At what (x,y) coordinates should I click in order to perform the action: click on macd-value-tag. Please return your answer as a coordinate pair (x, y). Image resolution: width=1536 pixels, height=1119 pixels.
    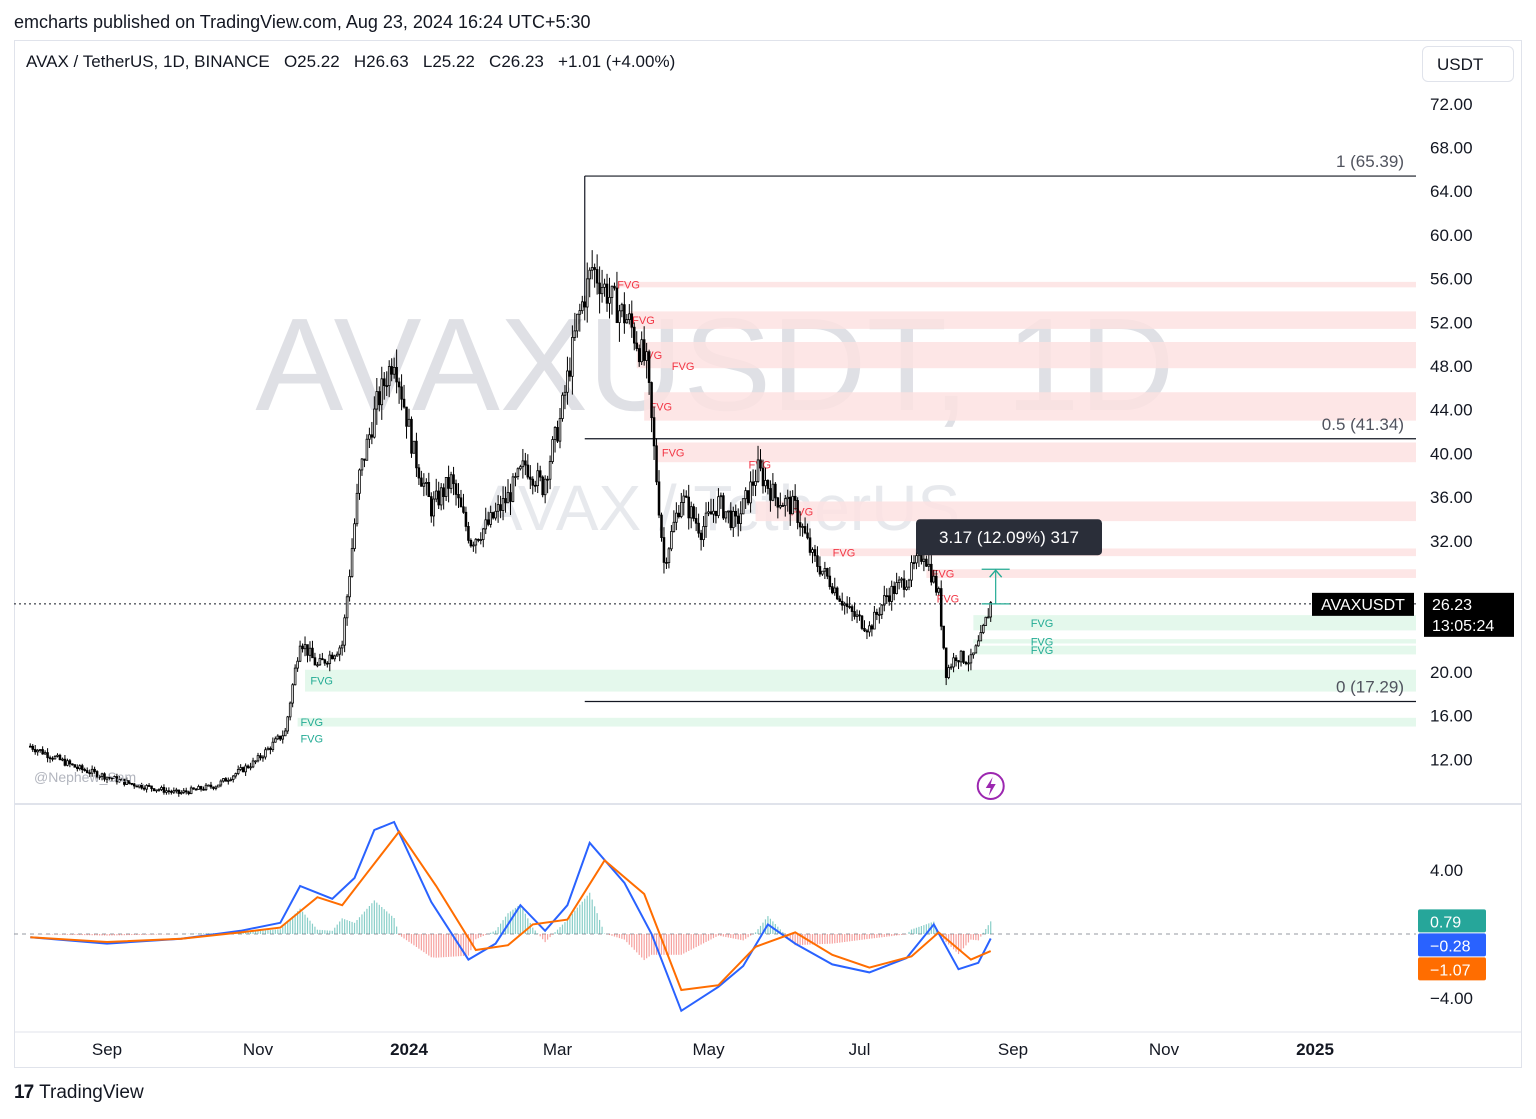
    Looking at the image, I should click on (1452, 969).